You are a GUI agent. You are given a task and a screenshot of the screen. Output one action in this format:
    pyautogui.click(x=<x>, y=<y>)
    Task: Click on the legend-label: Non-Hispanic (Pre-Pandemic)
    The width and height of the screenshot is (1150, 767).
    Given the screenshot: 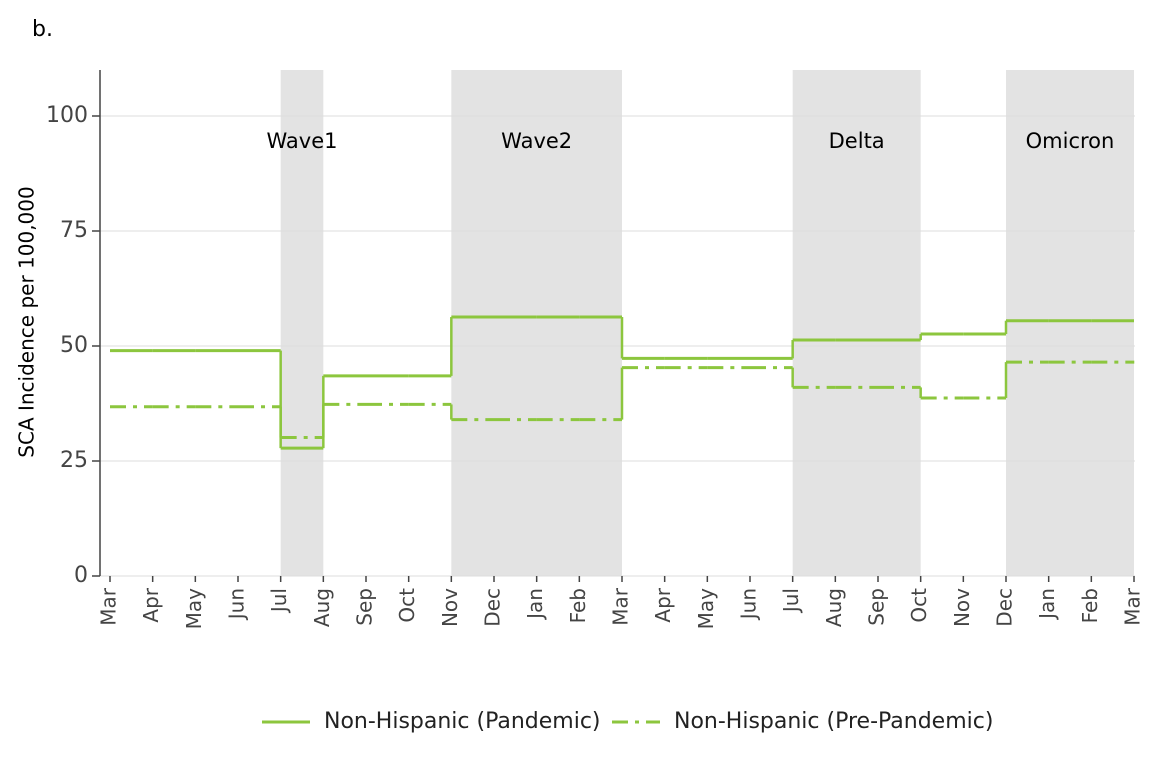 What is the action you would take?
    pyautogui.click(x=833, y=721)
    